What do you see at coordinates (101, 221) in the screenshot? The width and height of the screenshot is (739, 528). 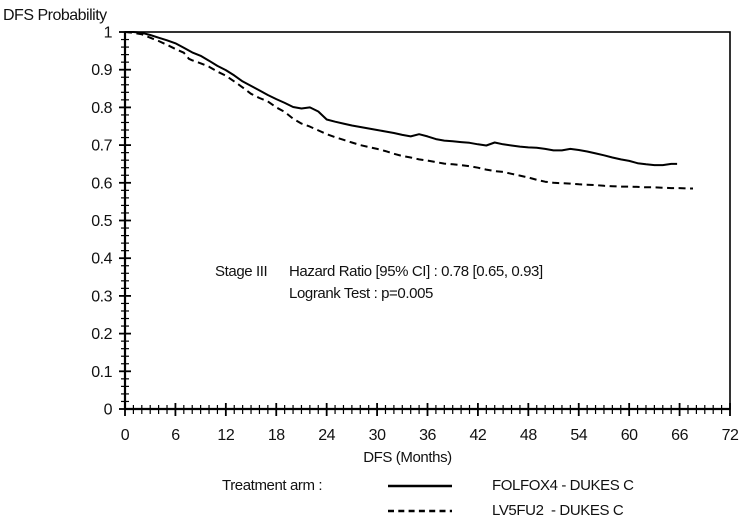 I see `y-tick-label: 0.5` at bounding box center [101, 221].